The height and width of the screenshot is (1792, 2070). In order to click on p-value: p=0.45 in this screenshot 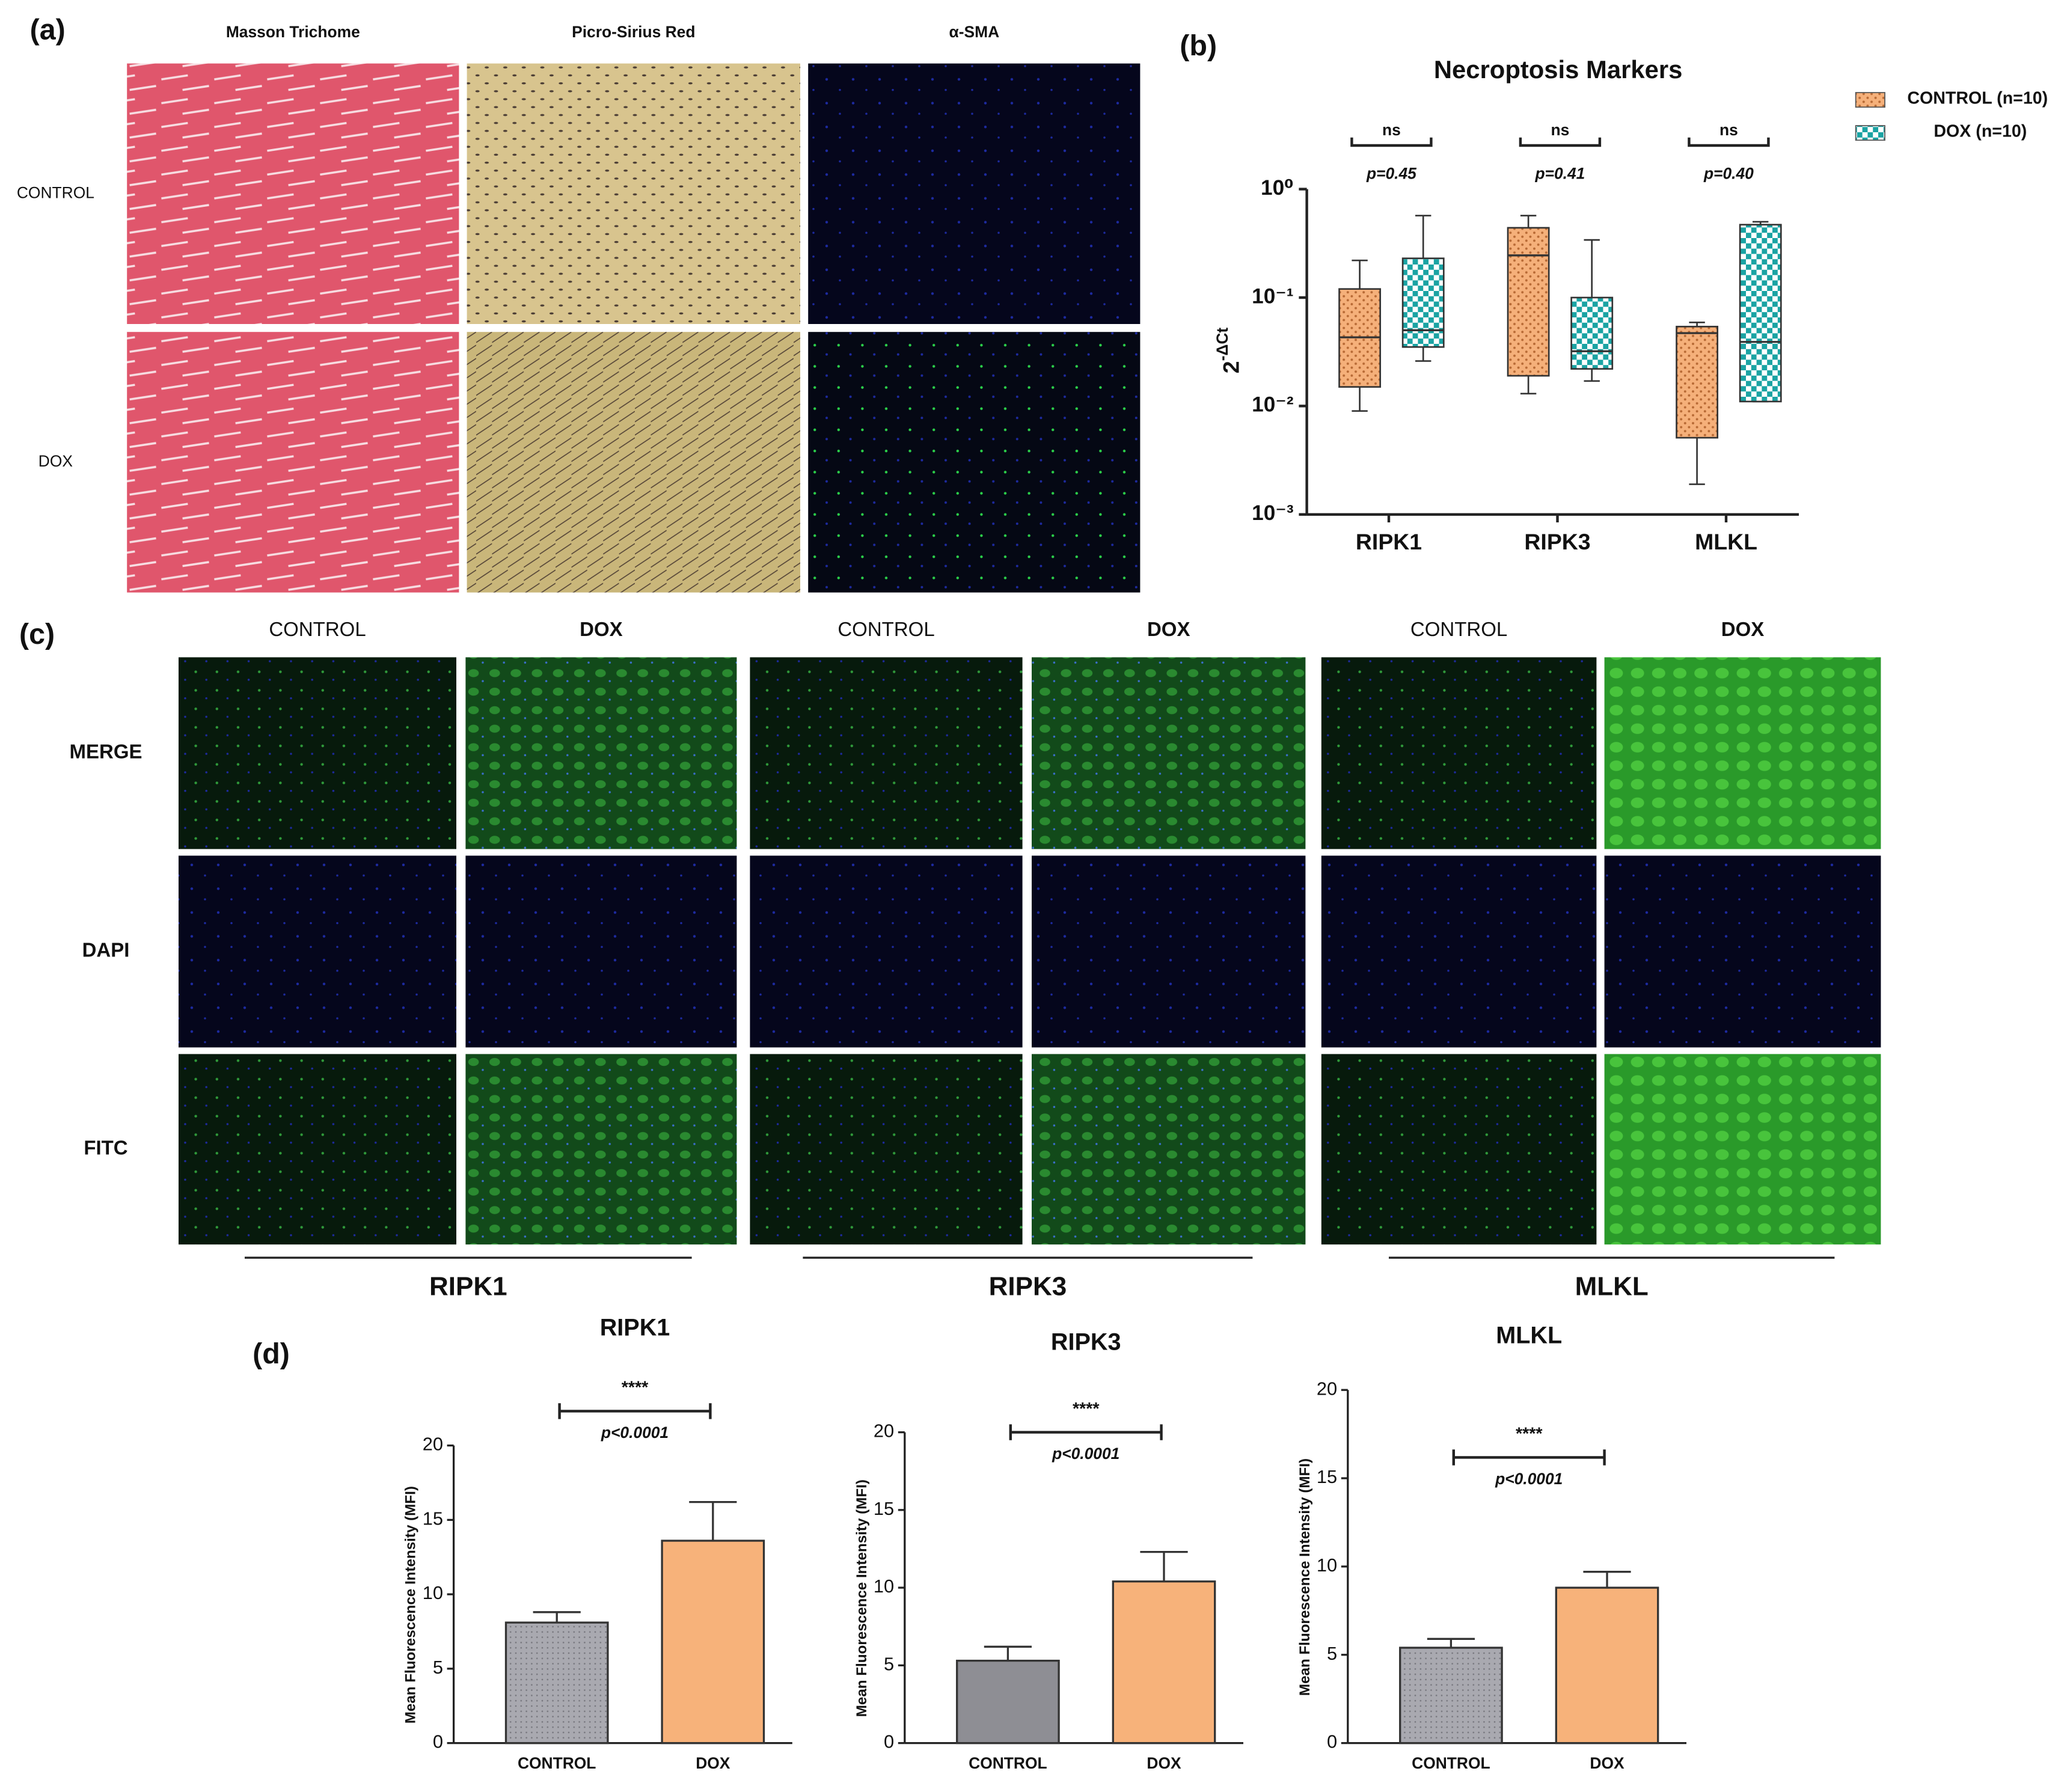, I will do `click(1391, 173)`.